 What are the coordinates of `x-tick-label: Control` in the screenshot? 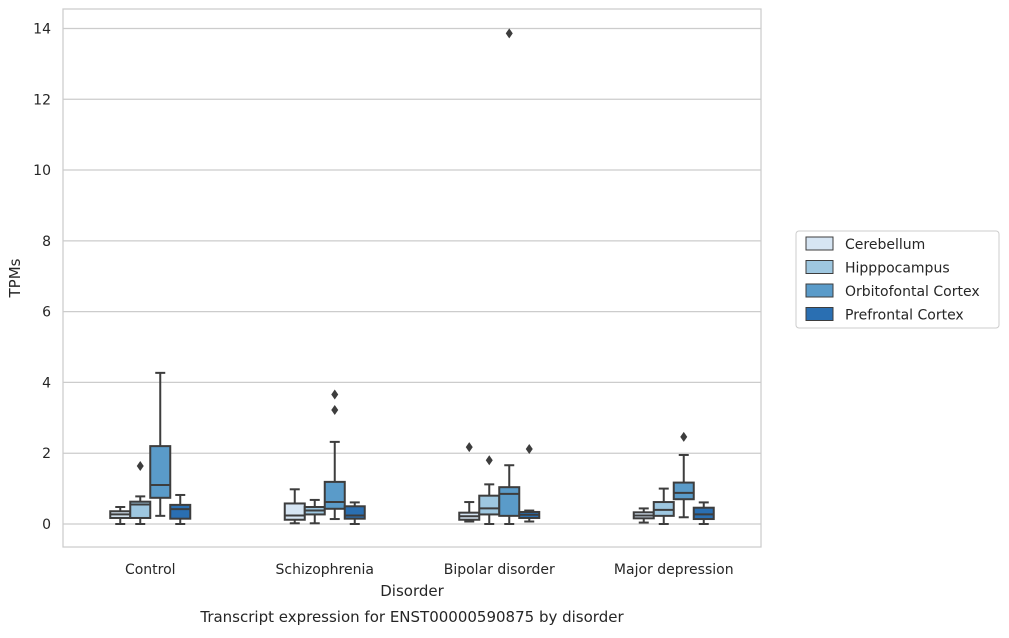 It's located at (150, 570).